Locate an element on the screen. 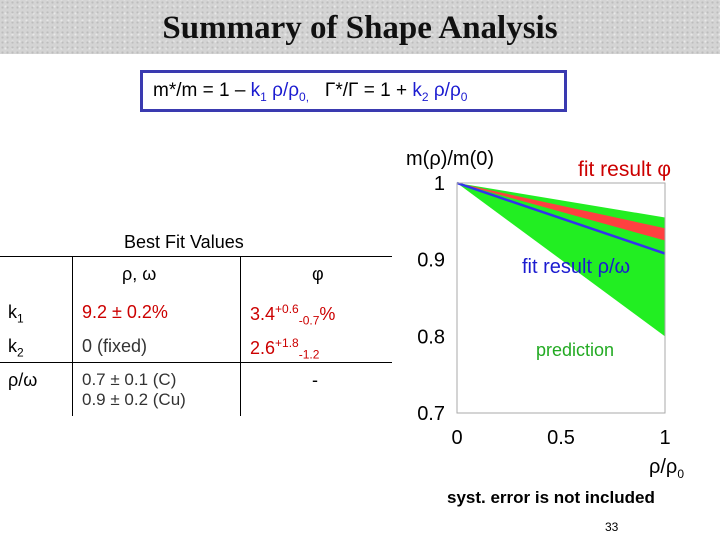 The width and height of the screenshot is (720, 540). title-bar is located at coordinates (360, 27).